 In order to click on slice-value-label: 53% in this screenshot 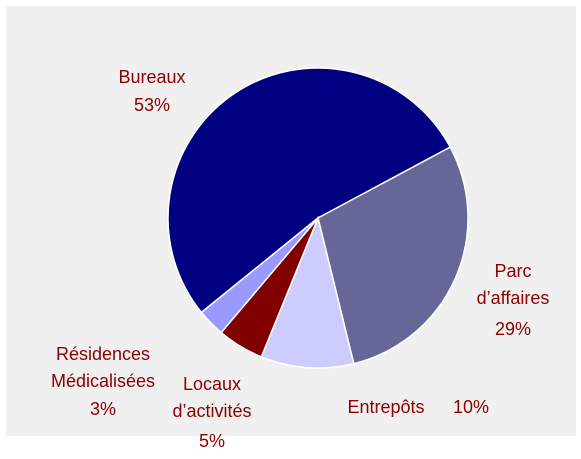, I will do `click(152, 105)`.